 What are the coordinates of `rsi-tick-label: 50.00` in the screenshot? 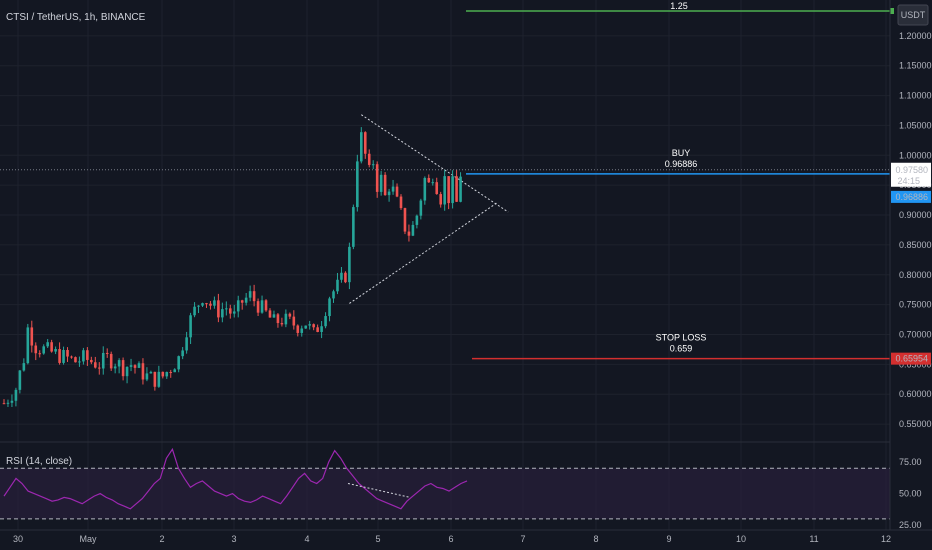 It's located at (910, 494).